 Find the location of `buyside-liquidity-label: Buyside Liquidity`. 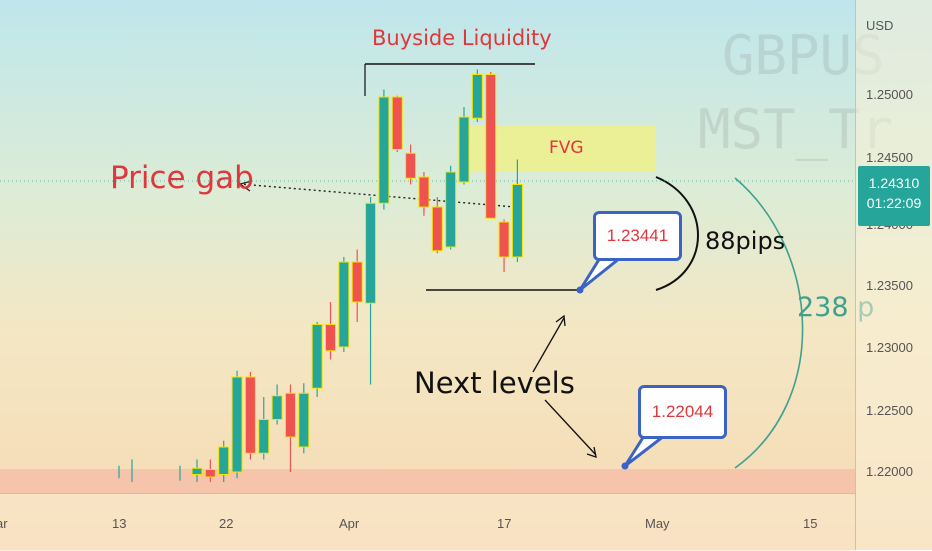

buyside-liquidity-label: Buyside Liquidity is located at coordinates (462, 38).